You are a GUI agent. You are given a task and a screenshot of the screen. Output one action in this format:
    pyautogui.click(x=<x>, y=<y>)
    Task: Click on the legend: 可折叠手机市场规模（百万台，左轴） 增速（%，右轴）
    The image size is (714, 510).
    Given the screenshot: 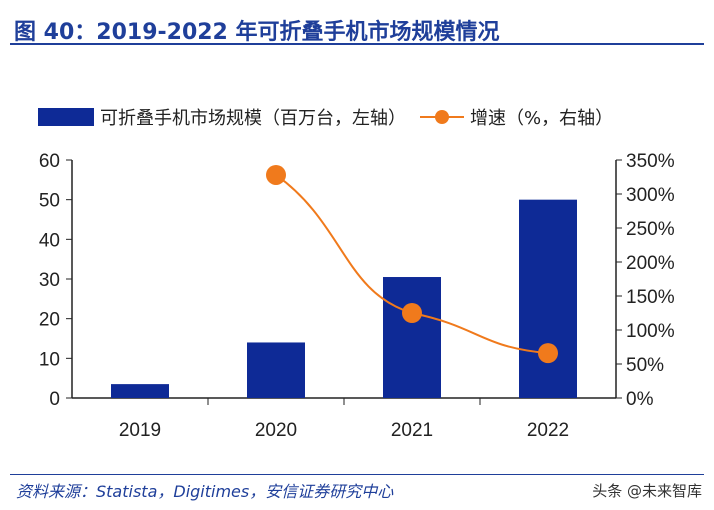 What is the action you would take?
    pyautogui.click(x=325, y=117)
    